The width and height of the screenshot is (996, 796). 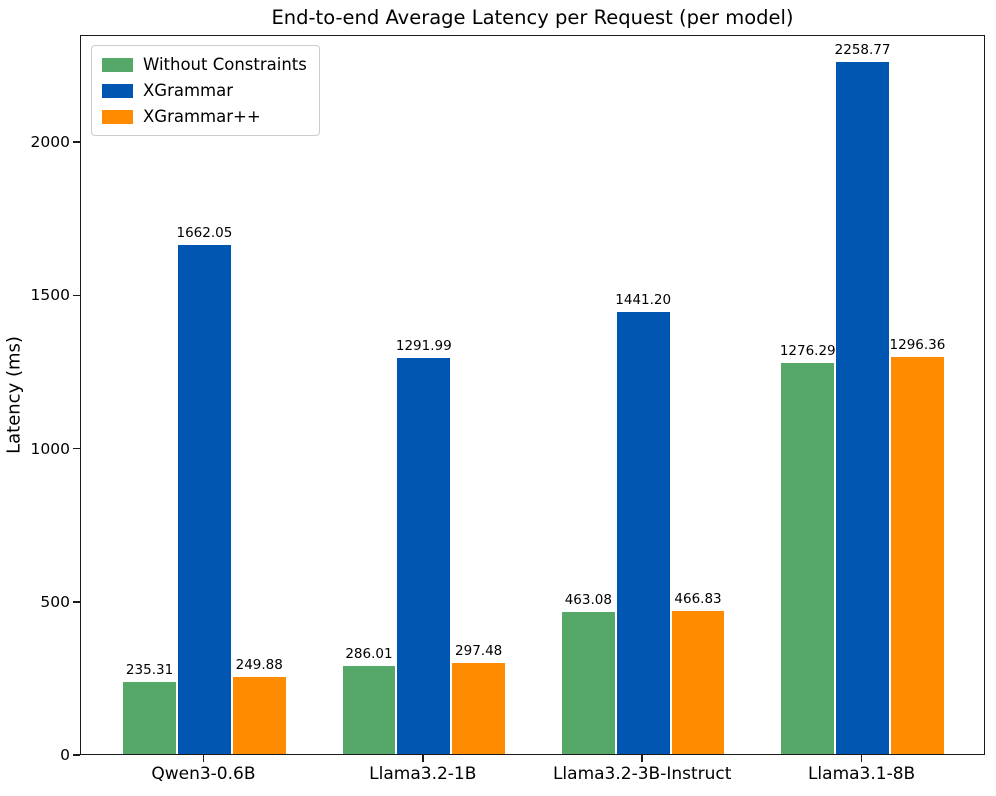 What do you see at coordinates (479, 650) in the screenshot?
I see `bar-value-label: 297.48` at bounding box center [479, 650].